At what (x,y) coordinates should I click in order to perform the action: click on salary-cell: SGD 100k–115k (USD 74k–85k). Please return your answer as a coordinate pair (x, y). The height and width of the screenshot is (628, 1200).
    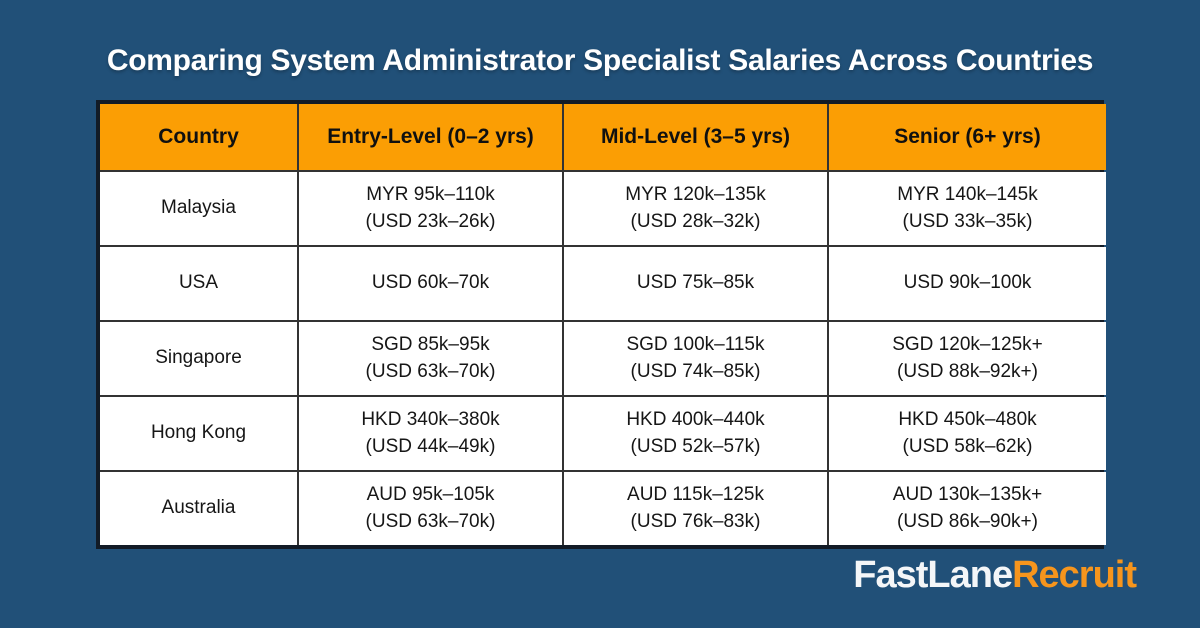
    Looking at the image, I should click on (695, 358).